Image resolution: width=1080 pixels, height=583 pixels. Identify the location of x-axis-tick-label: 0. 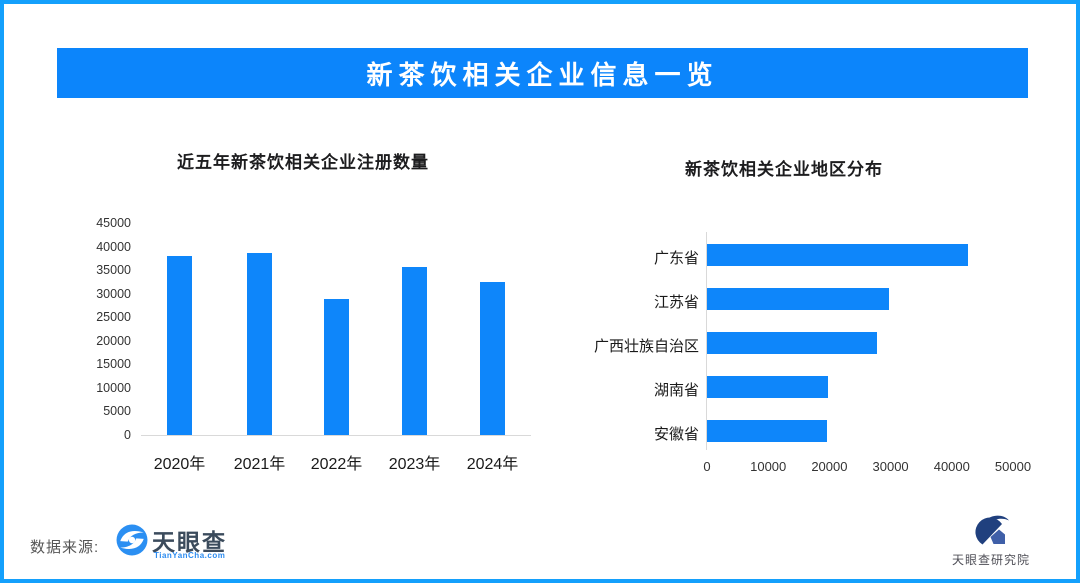
(707, 466).